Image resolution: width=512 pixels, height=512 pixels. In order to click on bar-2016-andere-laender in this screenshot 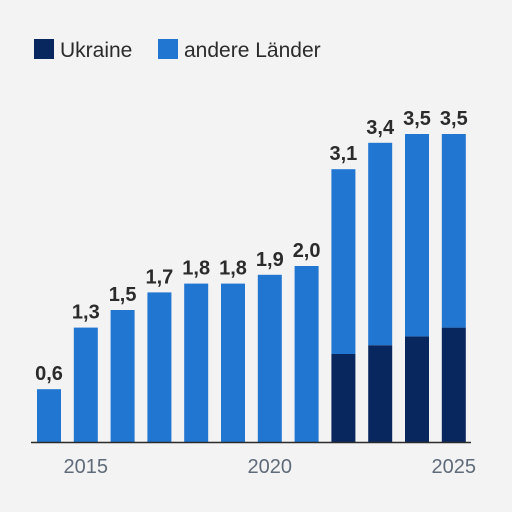, I will do `click(122, 376)`.